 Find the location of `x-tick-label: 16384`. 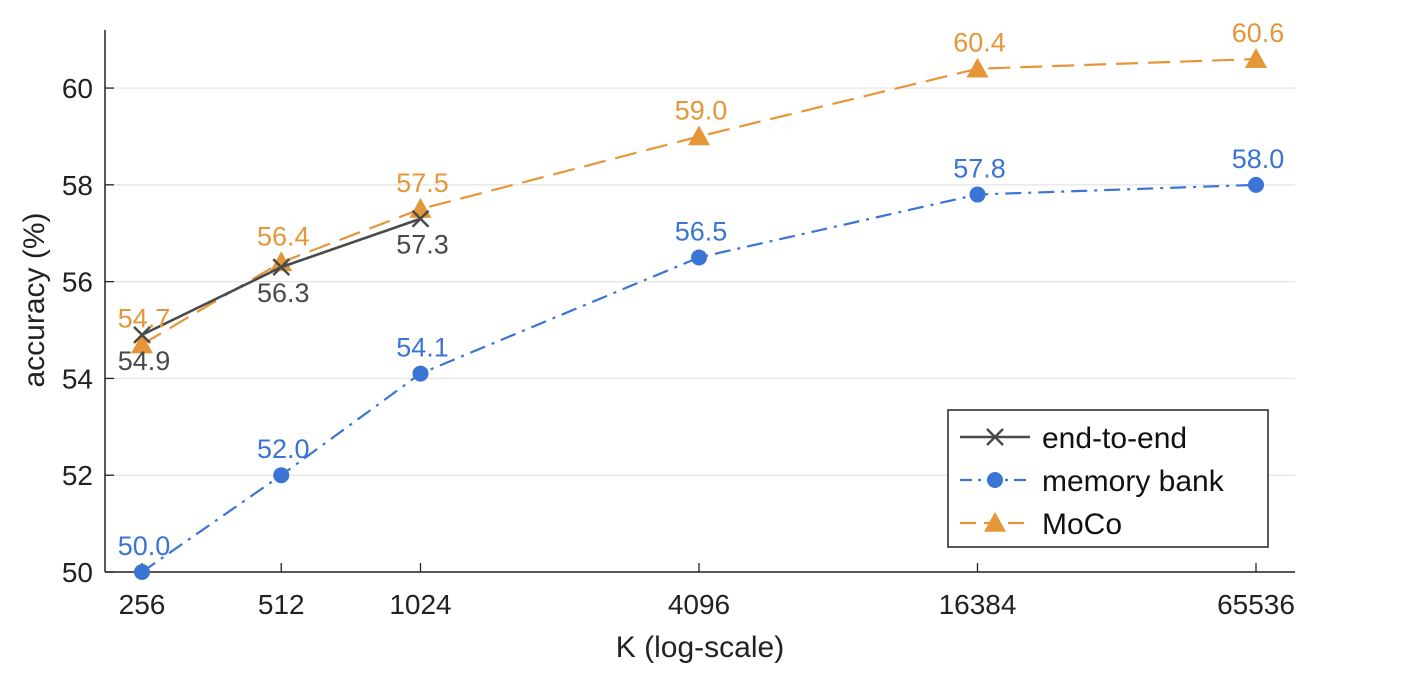

x-tick-label: 16384 is located at coordinates (978, 604).